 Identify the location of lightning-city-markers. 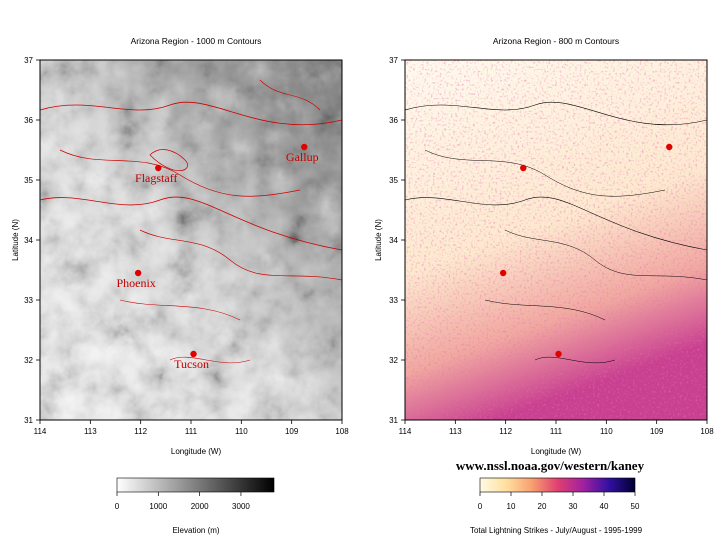
(586, 250).